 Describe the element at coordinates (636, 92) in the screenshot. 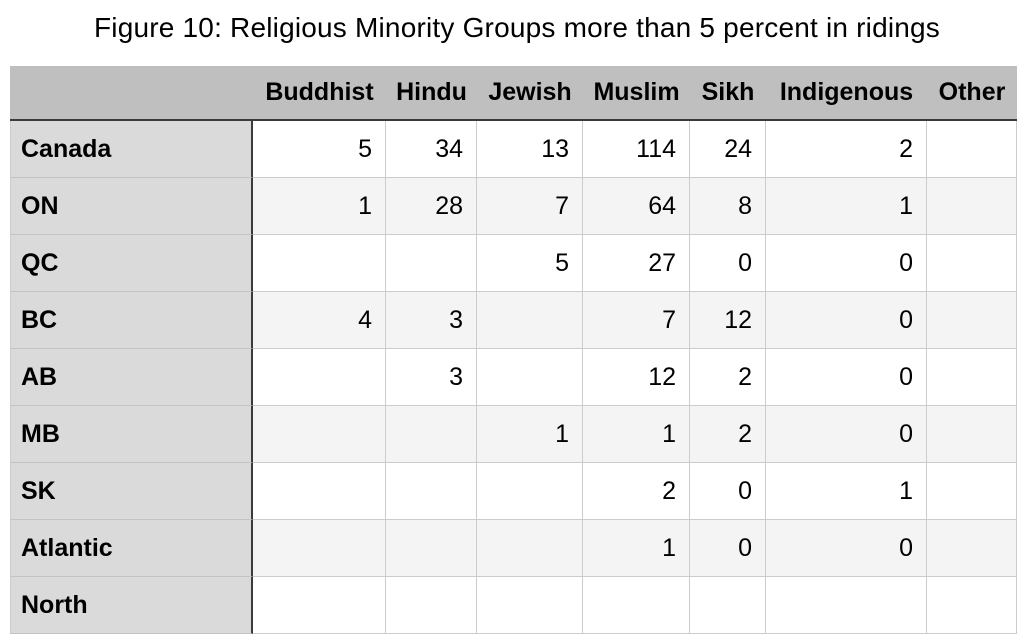

I see `column-header-muslim: Muslim` at that location.